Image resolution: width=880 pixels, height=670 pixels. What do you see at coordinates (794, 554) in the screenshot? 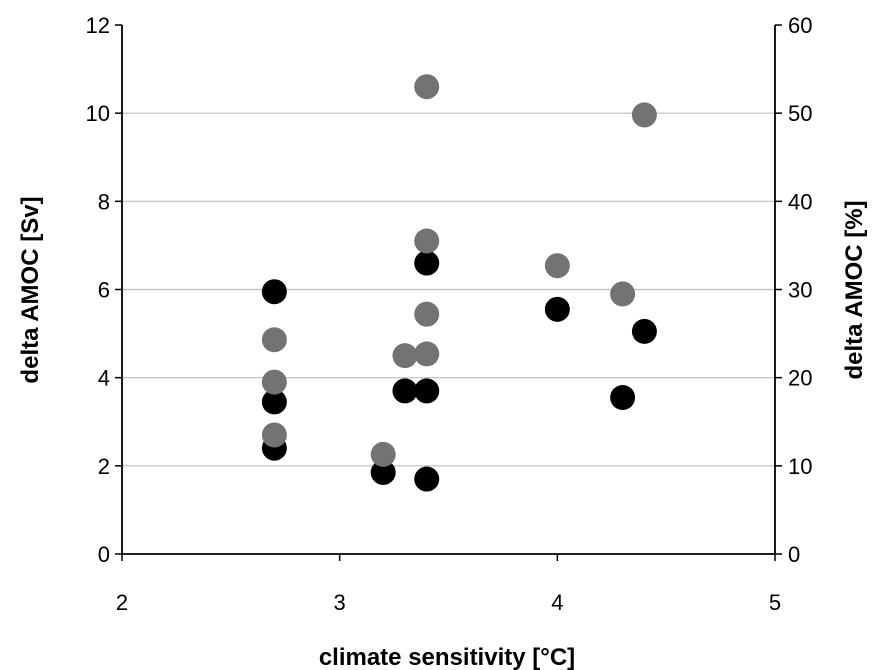
I see `y2-tick-label: 0` at bounding box center [794, 554].